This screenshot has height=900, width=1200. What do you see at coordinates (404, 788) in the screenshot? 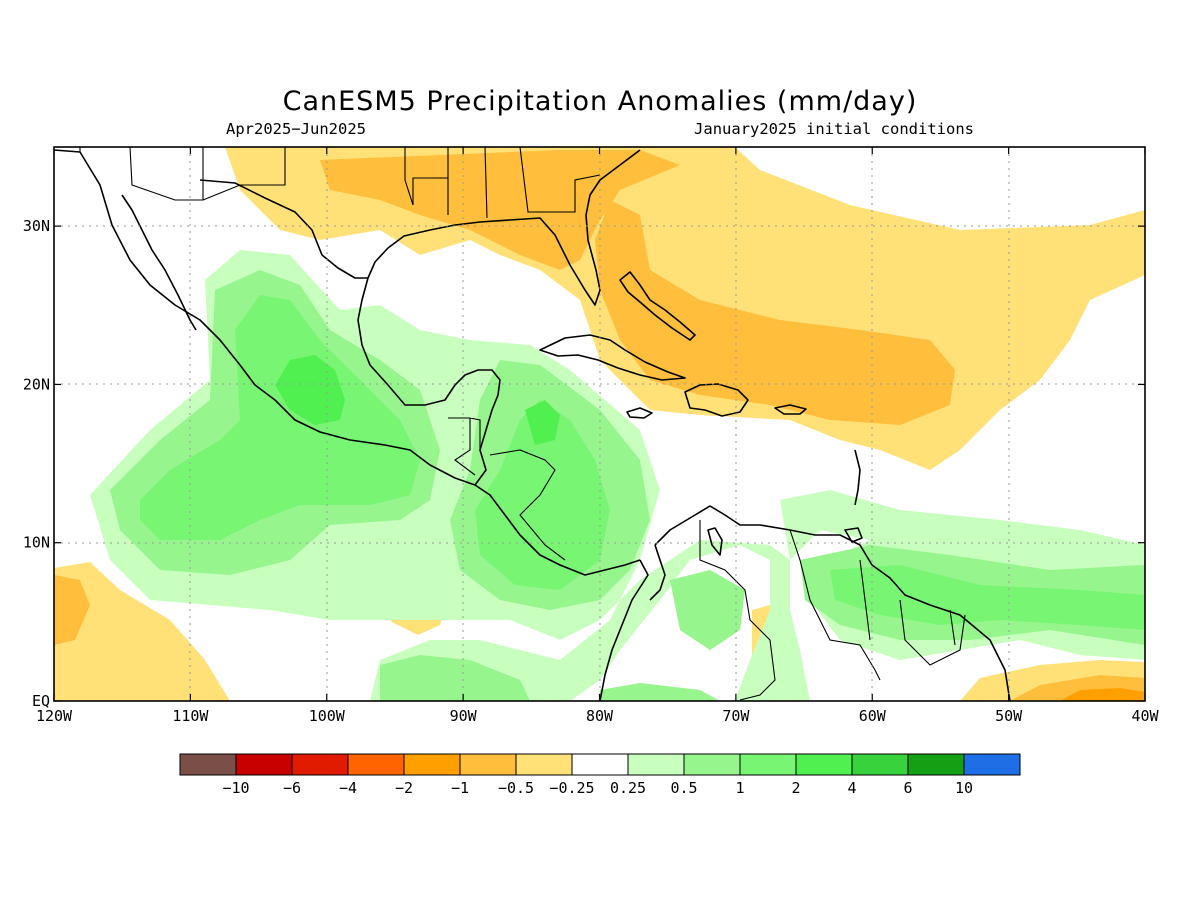
I see `colorbar-label: −2` at bounding box center [404, 788].